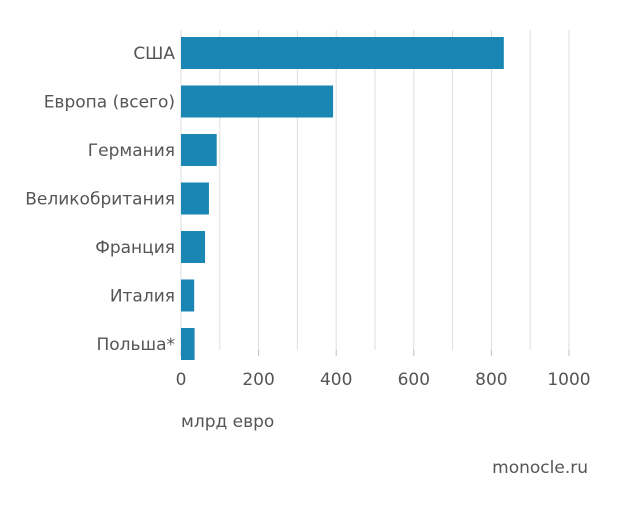 Image resolution: width=620 pixels, height=509 pixels. I want to click on x-tick-label: 200, so click(258, 380).